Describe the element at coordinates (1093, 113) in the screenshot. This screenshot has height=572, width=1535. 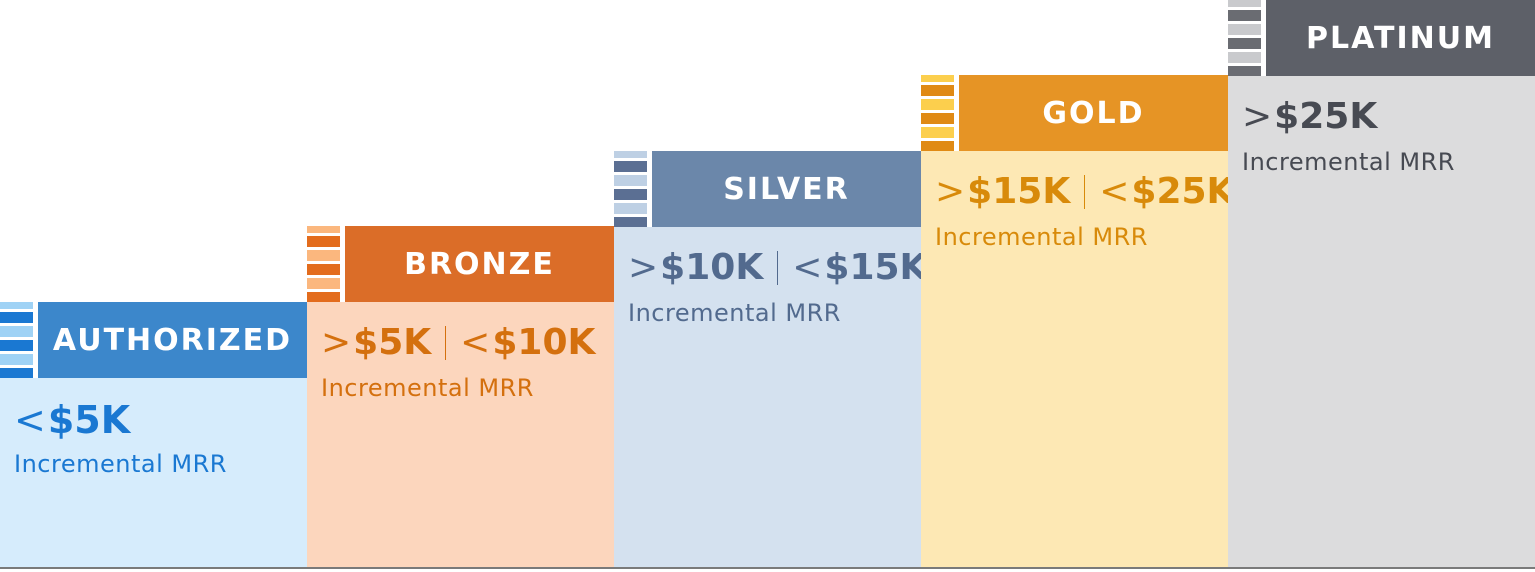
I see `tier-name: GOLD` at that location.